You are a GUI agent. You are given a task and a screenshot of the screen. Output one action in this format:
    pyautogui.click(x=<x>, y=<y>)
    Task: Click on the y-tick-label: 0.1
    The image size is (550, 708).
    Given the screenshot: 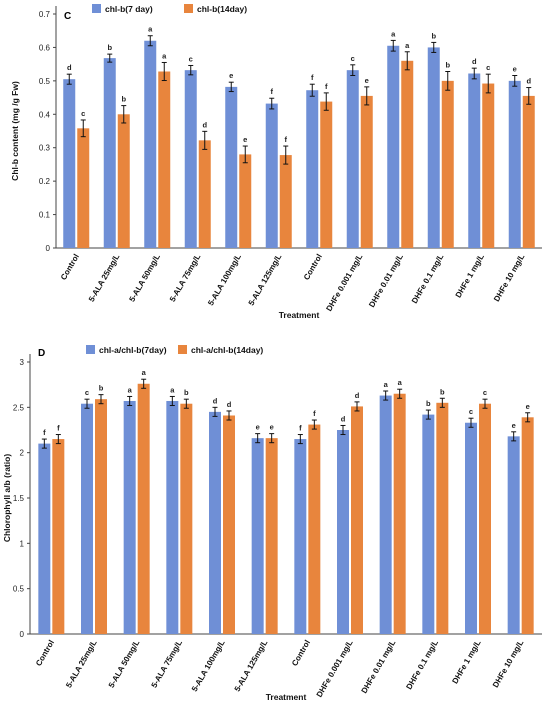 What is the action you would take?
    pyautogui.click(x=45, y=215)
    